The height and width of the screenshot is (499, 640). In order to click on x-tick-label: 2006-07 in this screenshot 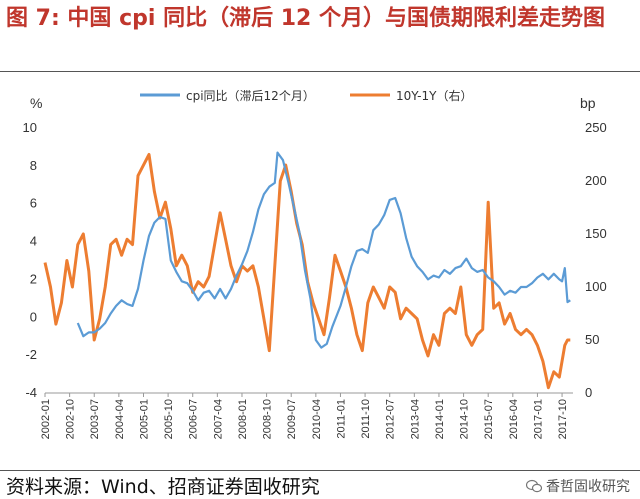, I will do `click(194, 419)`.